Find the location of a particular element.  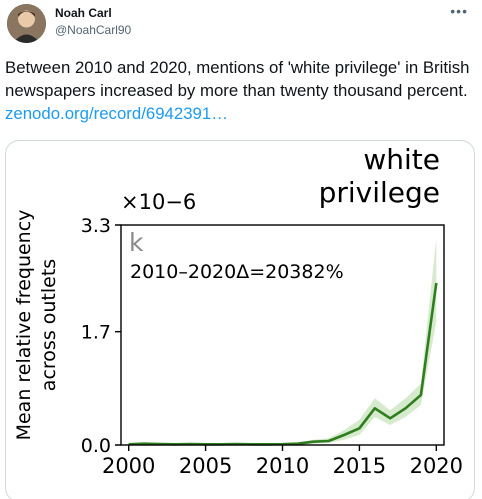

chart-title: white is located at coordinates (401, 159).